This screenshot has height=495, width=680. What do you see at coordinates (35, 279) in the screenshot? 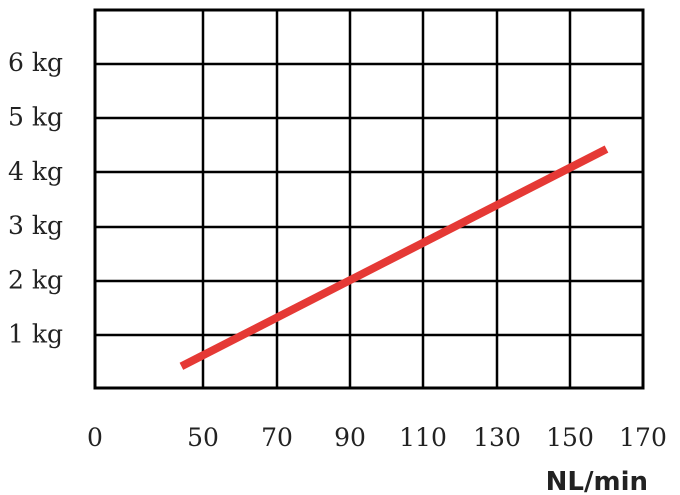
I see `y-tick-label: 2 kg` at bounding box center [35, 279].